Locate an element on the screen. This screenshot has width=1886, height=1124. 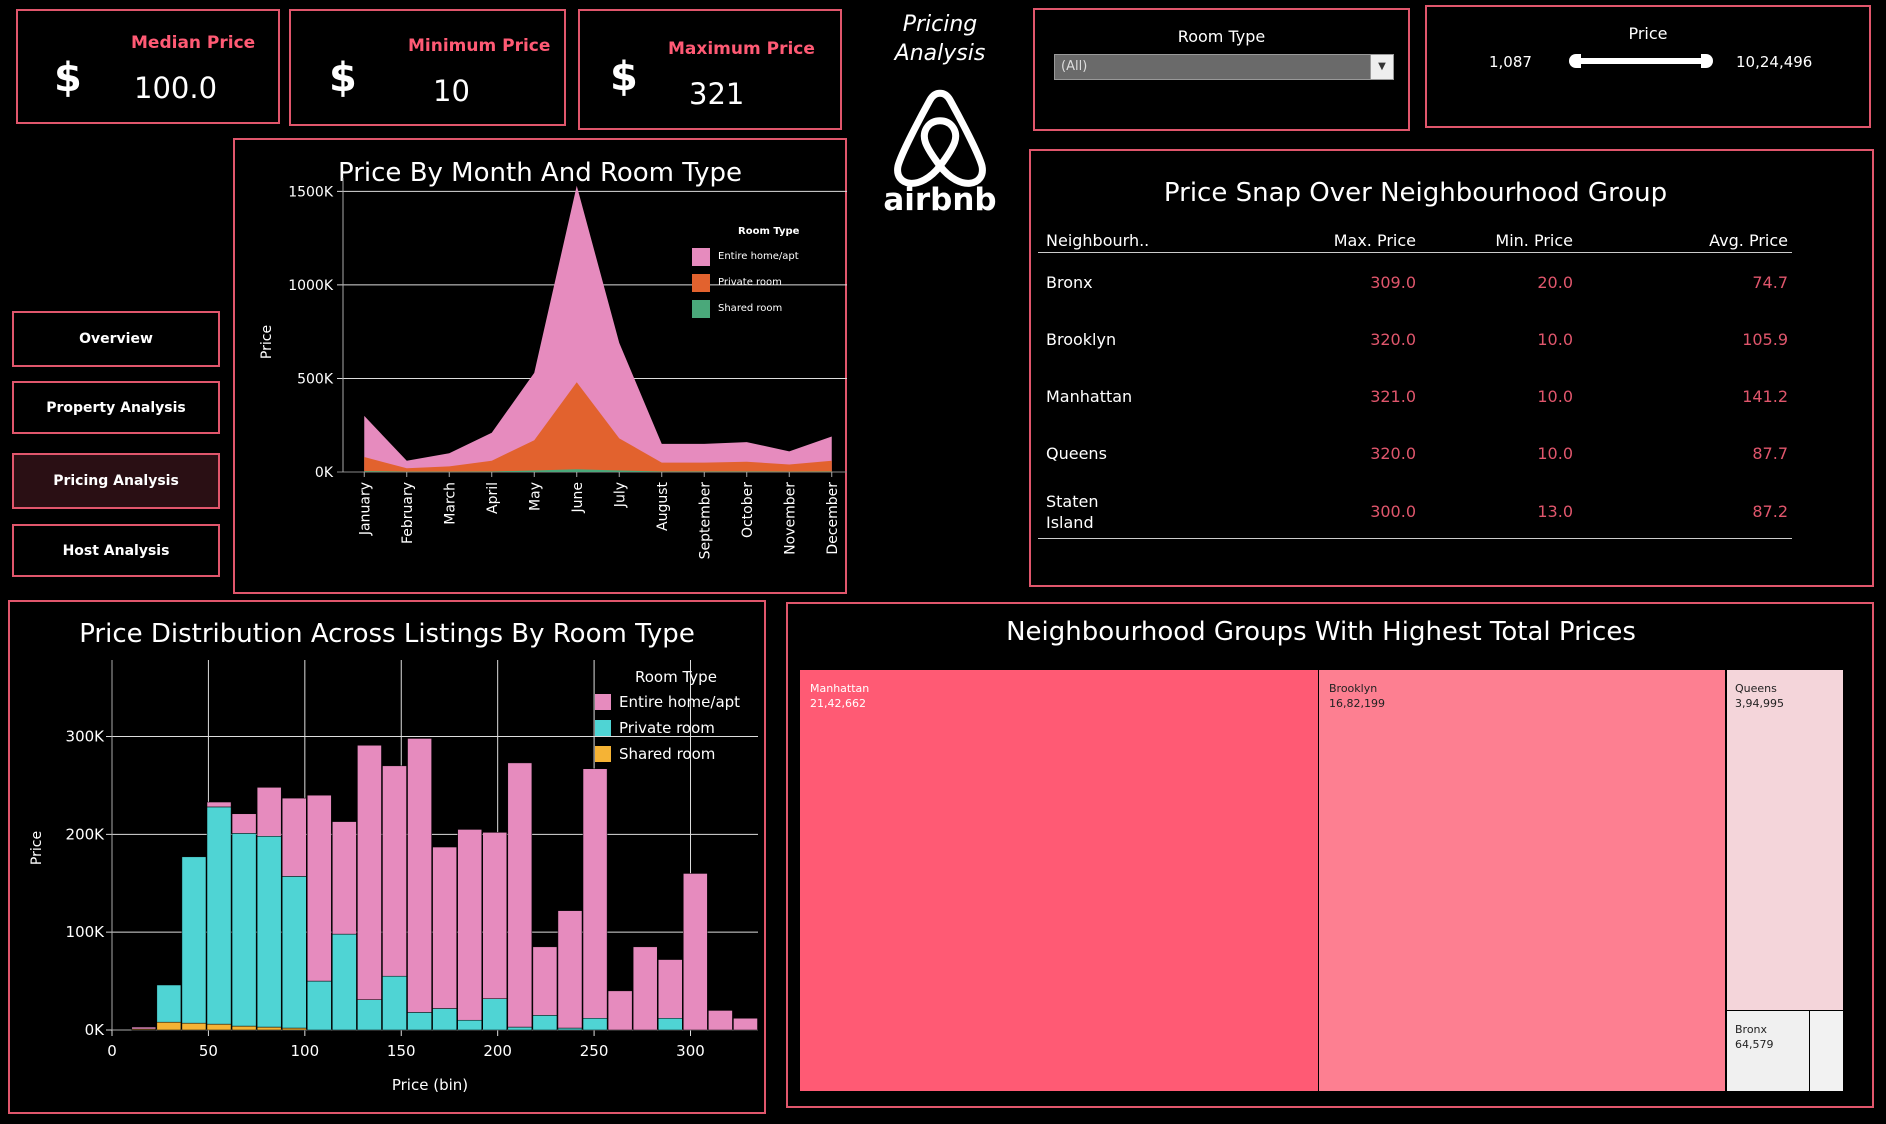
price-filter-label: Price is located at coordinates (1648, 33).